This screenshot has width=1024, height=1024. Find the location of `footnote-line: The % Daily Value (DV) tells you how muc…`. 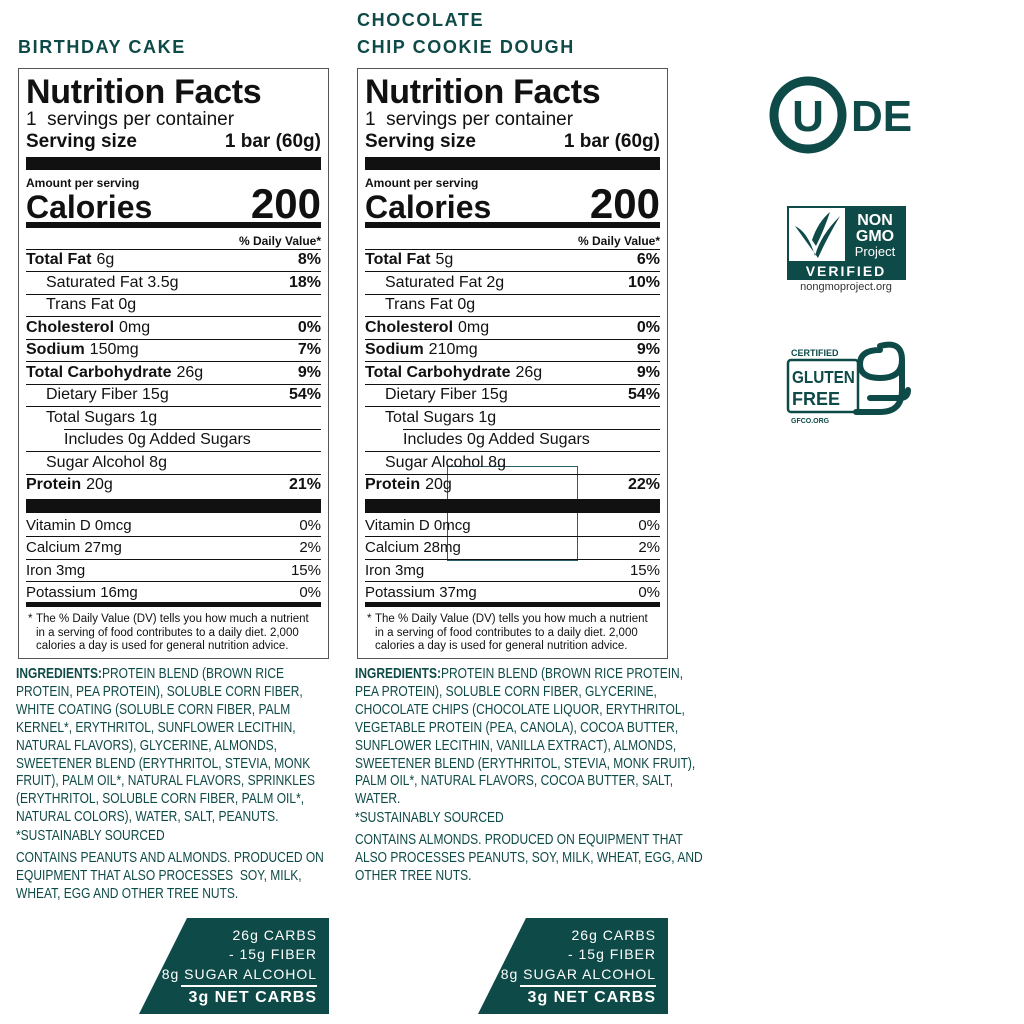

footnote-line: The % Daily Value (DV) tells you how muc… is located at coordinates (511, 619).